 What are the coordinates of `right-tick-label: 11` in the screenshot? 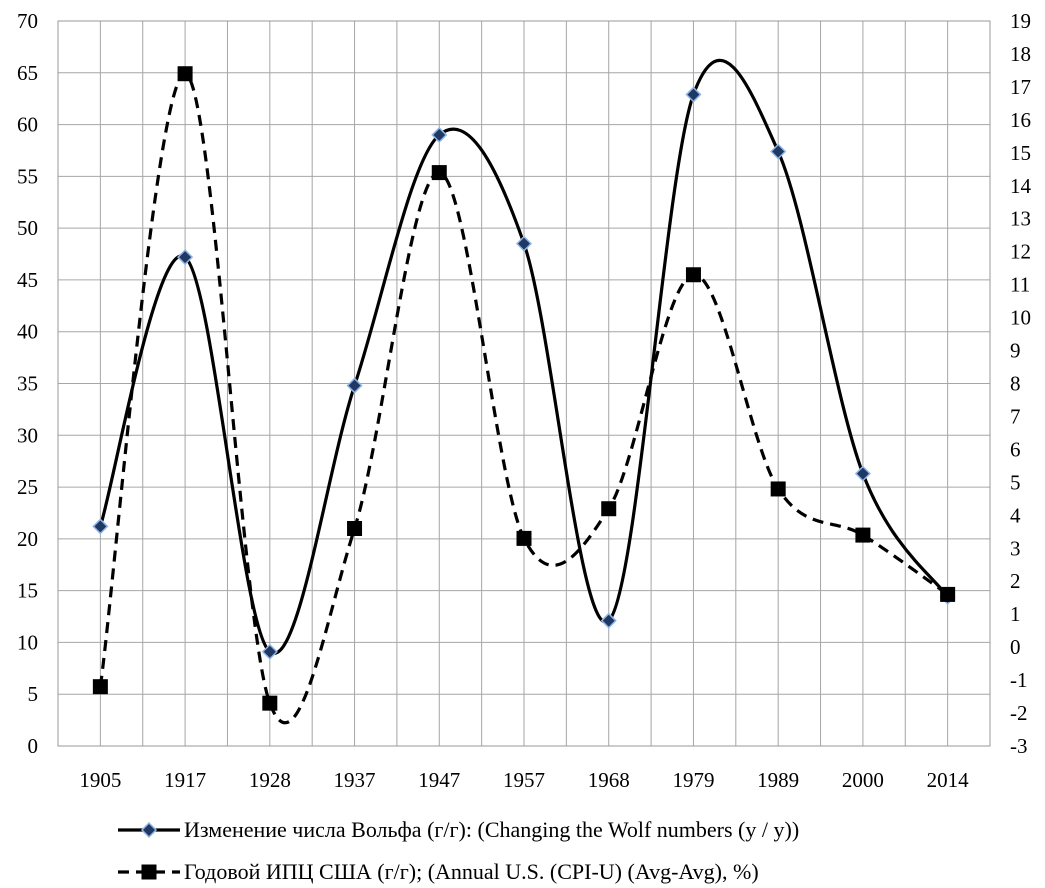 It's located at (1020, 285).